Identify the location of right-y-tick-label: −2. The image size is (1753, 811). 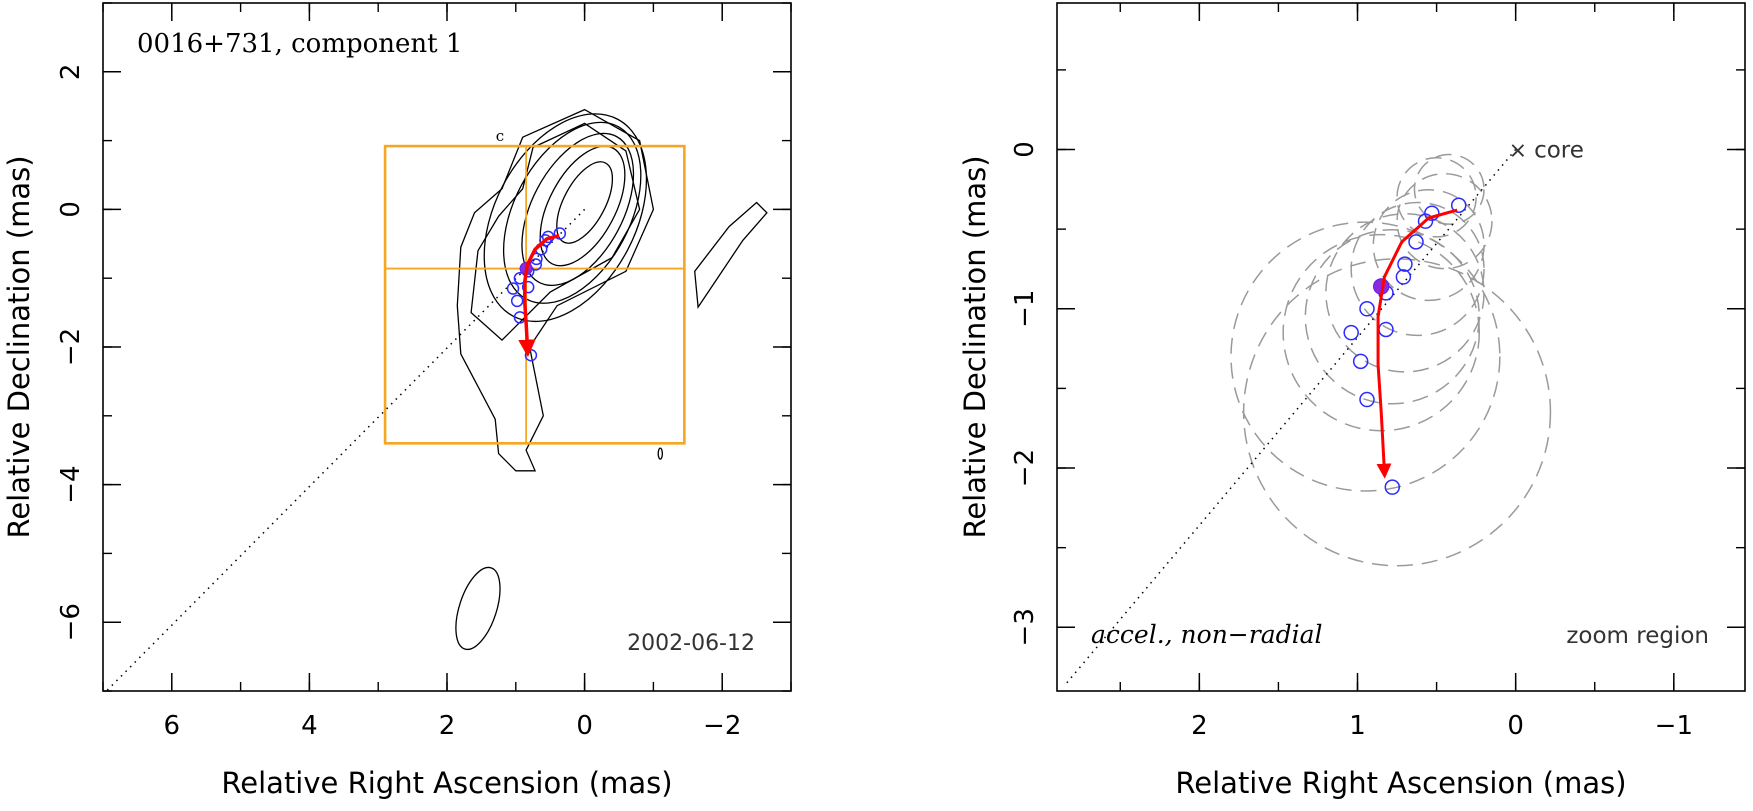
(1025, 468).